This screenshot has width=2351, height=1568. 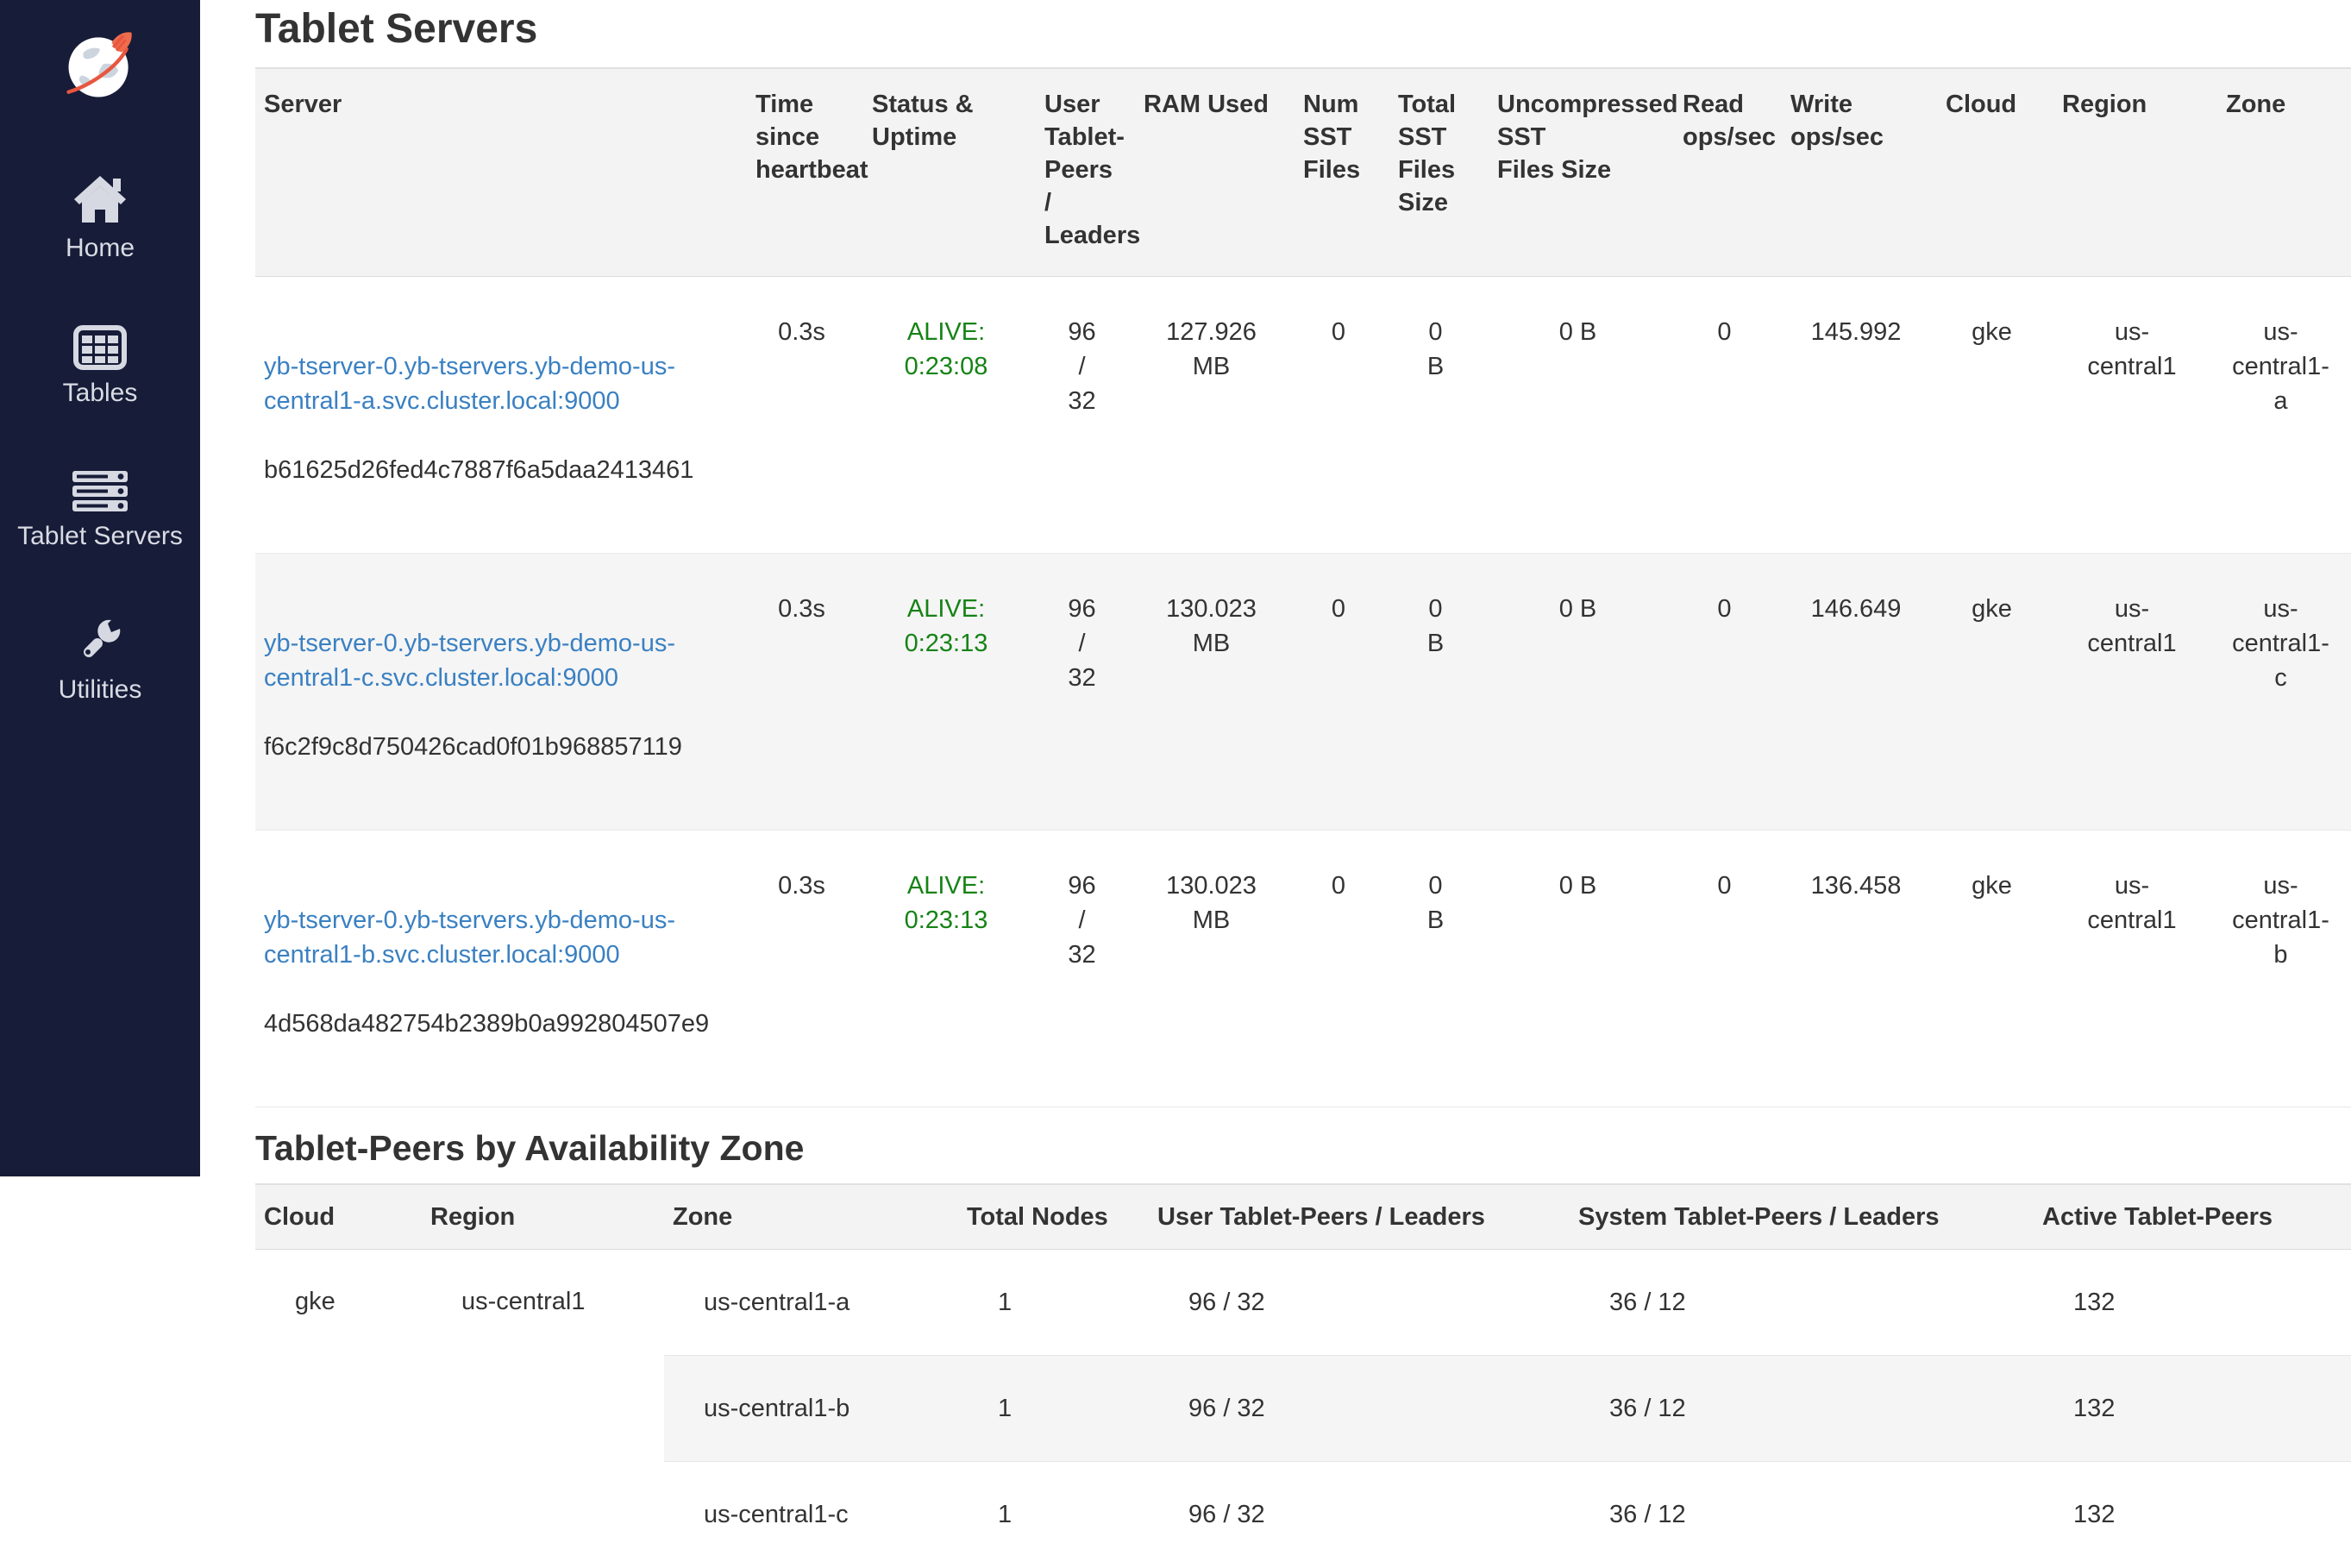 What do you see at coordinates (100, 393) in the screenshot?
I see `sidebar-item-label: Tables` at bounding box center [100, 393].